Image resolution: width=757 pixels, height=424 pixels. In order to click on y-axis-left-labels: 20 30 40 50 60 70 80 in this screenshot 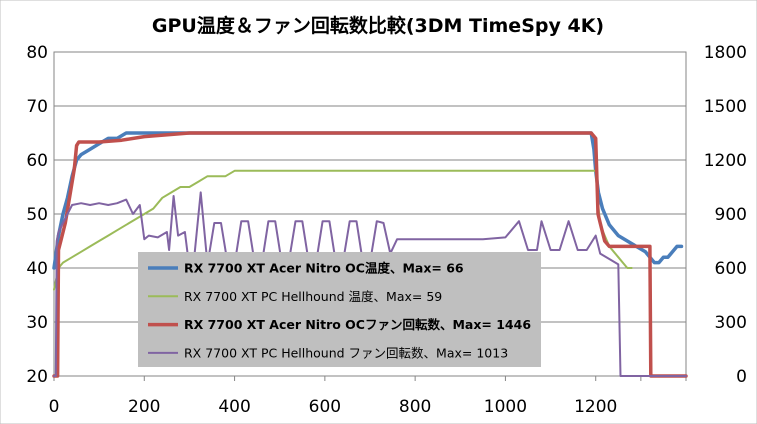, I will do `click(37, 215)`.